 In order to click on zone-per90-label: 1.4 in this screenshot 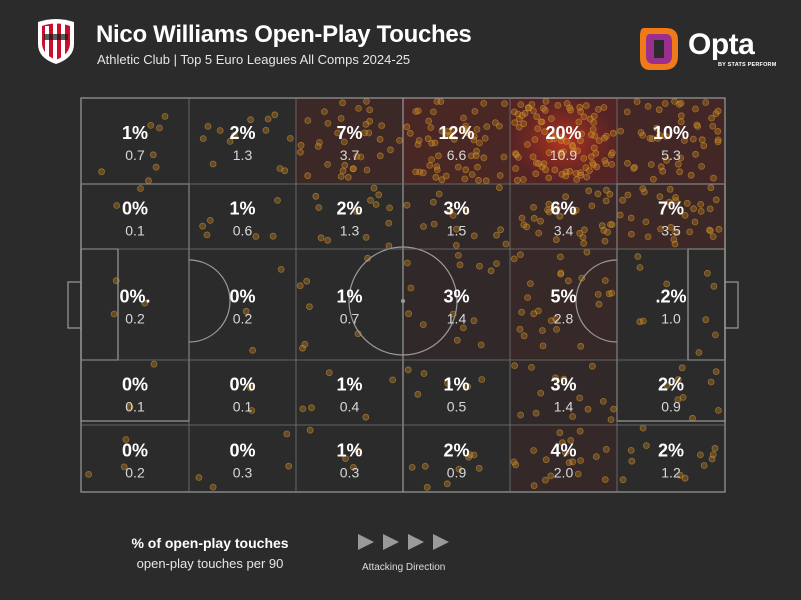, I will do `click(564, 407)`.